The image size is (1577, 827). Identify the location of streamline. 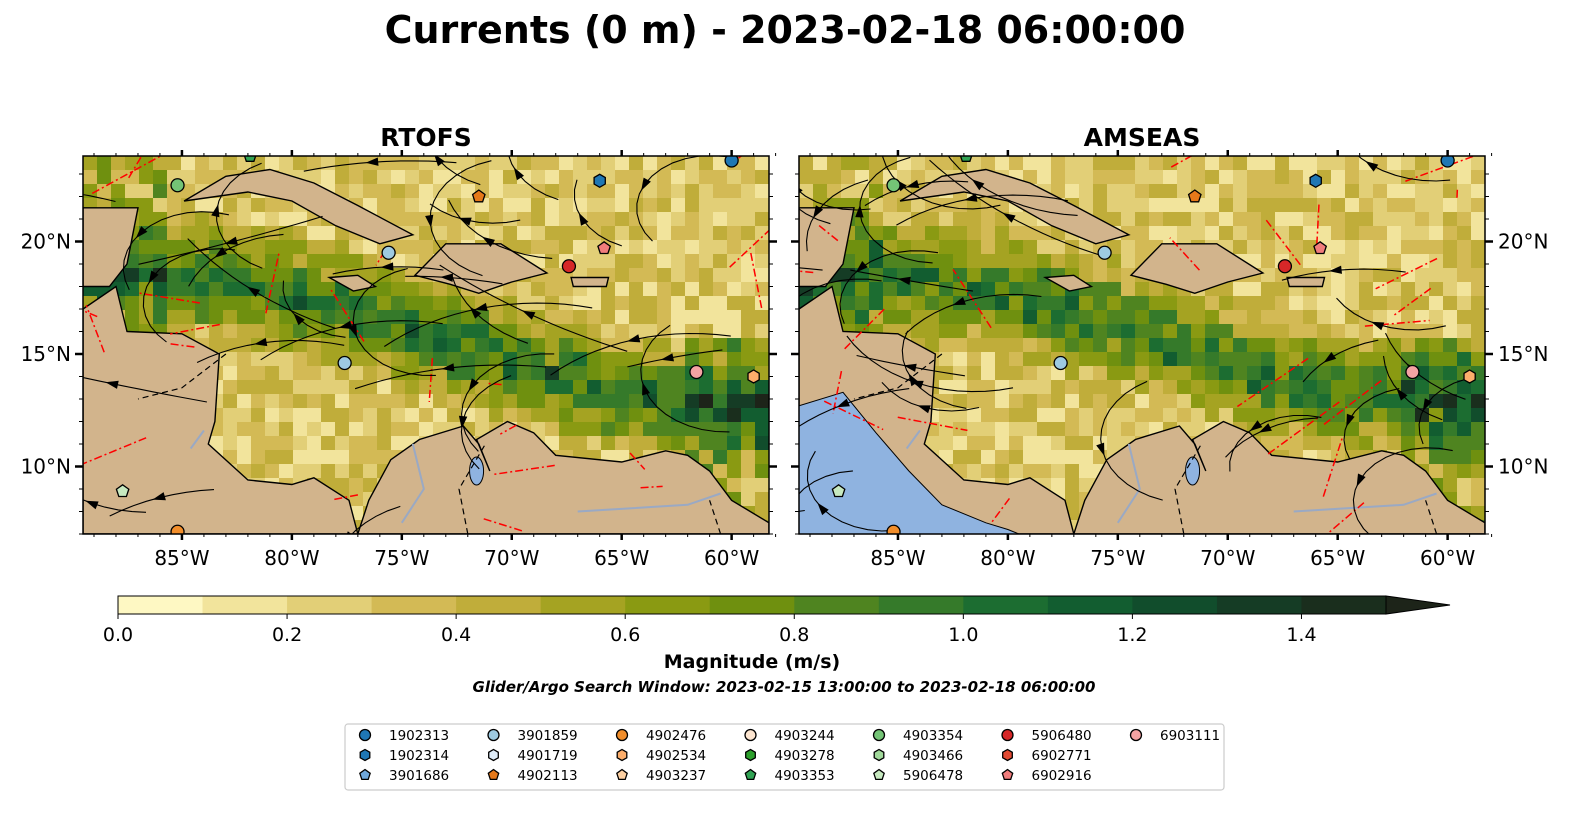
(1391, 314).